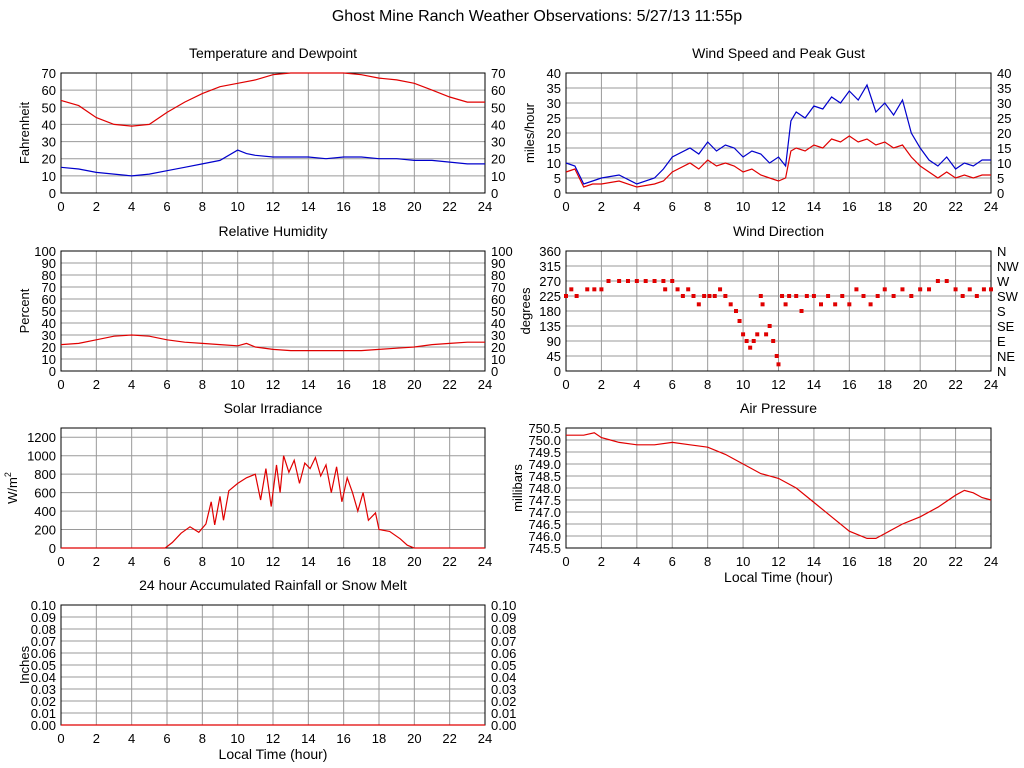 This screenshot has width=1024, height=768. What do you see at coordinates (601, 206) in the screenshot?
I see `x-tick-label: 2` at bounding box center [601, 206].